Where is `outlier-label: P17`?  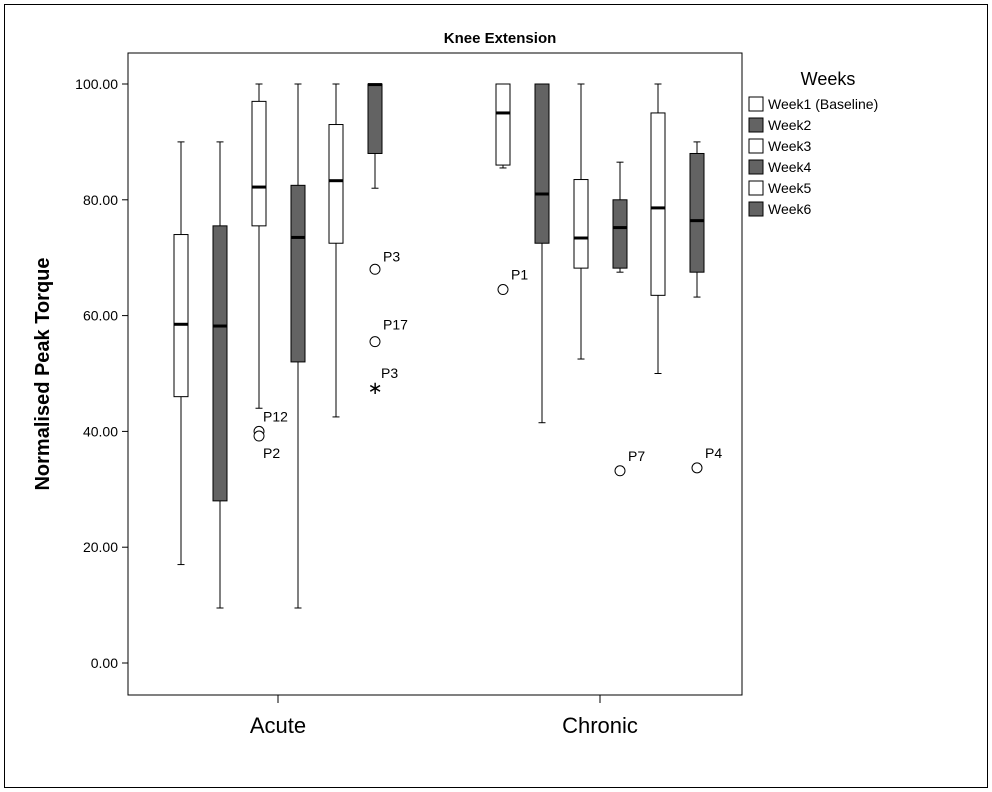
outlier-label: P17 is located at coordinates (395, 325).